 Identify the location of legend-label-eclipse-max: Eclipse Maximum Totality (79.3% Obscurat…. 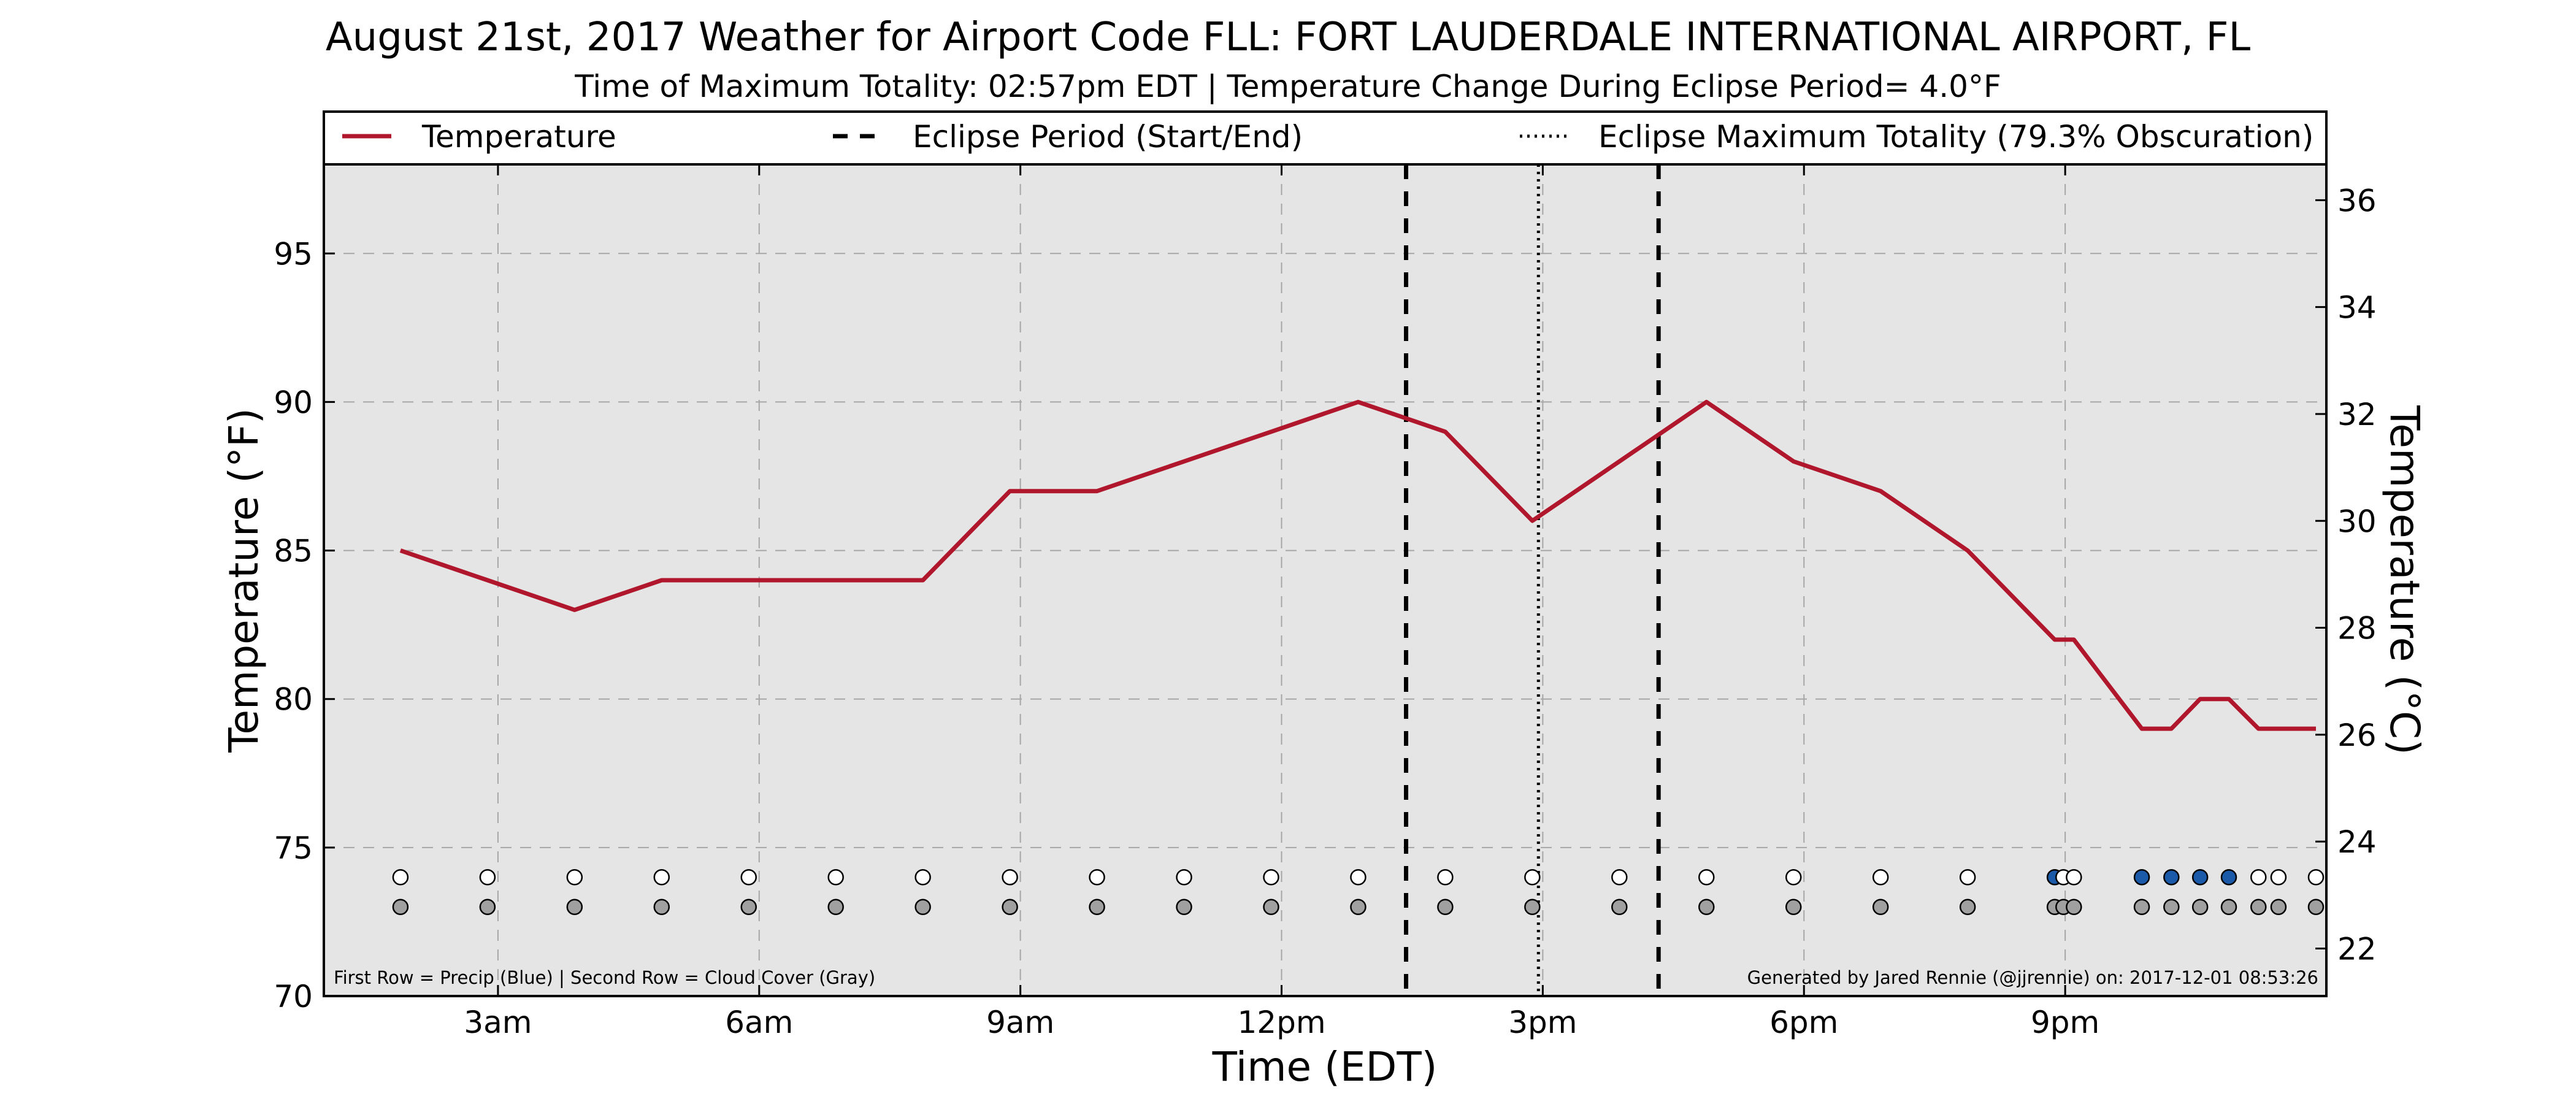
(1955, 137).